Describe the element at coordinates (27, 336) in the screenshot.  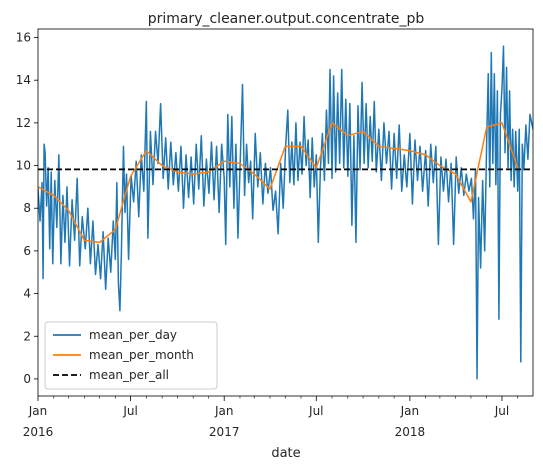
I see `y-tick-label: 2` at that location.